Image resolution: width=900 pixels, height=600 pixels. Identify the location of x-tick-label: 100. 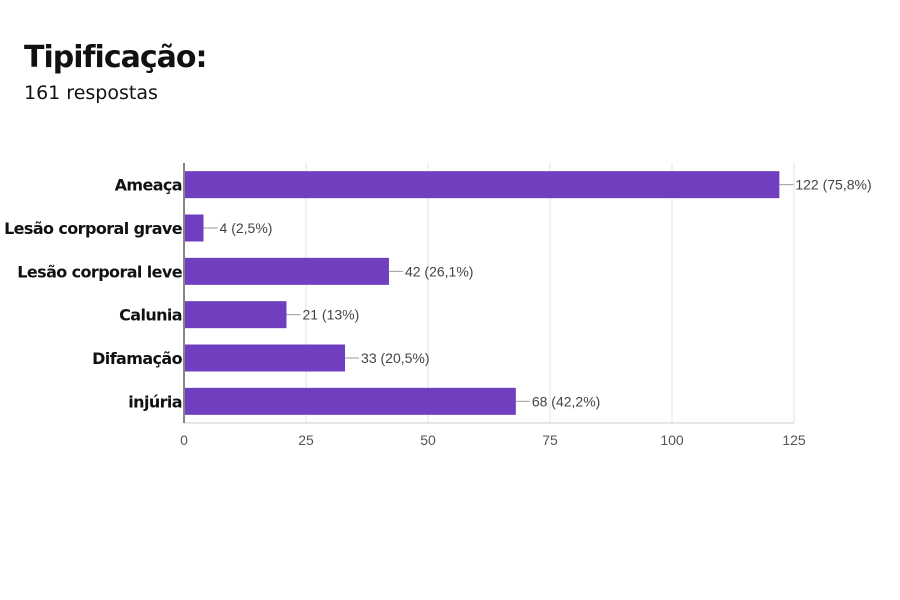
(672, 440).